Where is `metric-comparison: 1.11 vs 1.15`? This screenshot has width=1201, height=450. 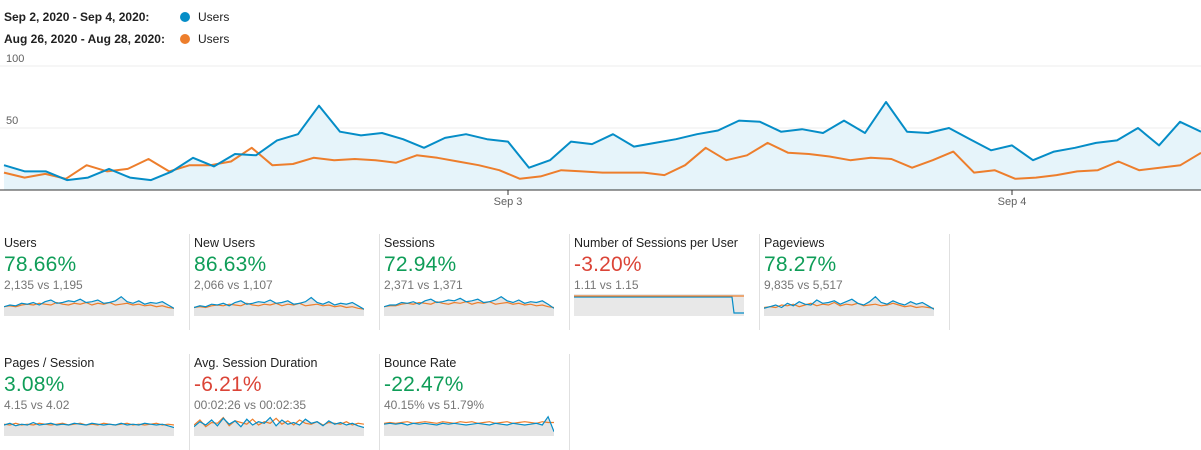
metric-comparison: 1.11 vs 1.15 is located at coordinates (606, 285).